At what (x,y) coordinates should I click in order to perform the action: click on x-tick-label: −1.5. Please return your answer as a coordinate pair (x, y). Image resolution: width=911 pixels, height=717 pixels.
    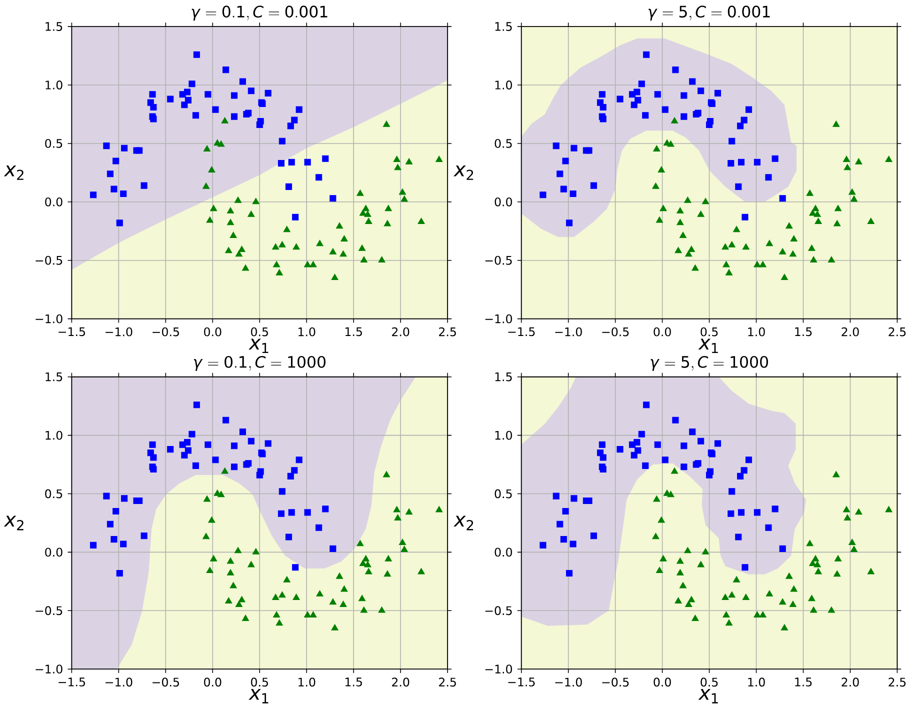
    Looking at the image, I should click on (521, 331).